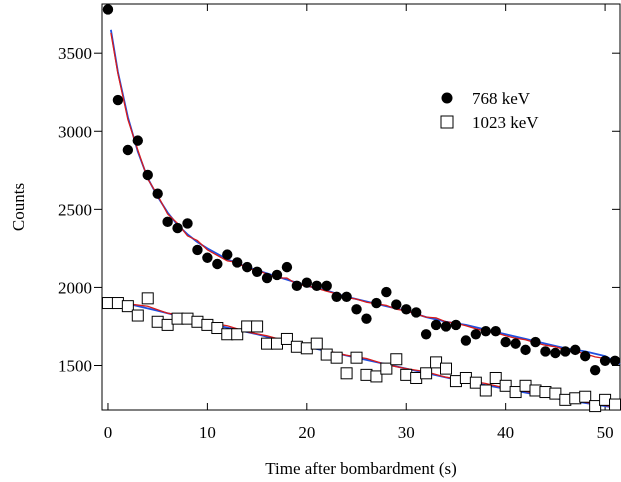 The height and width of the screenshot is (482, 621). Describe the element at coordinates (75, 131) in the screenshot. I see `y-tick-label: 3000` at that location.